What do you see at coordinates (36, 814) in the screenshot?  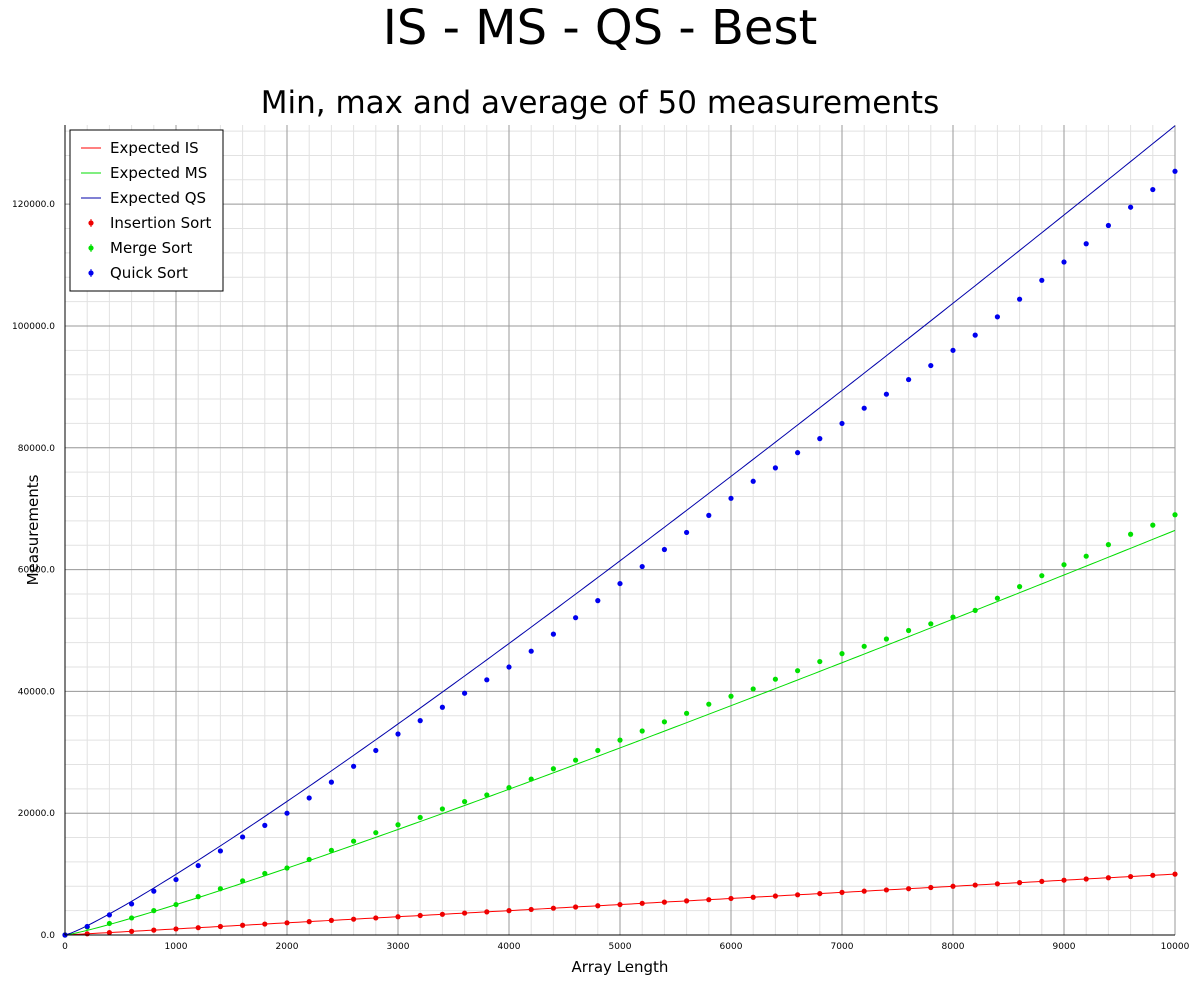 I see `y-tick-label: 20000.0` at bounding box center [36, 814].